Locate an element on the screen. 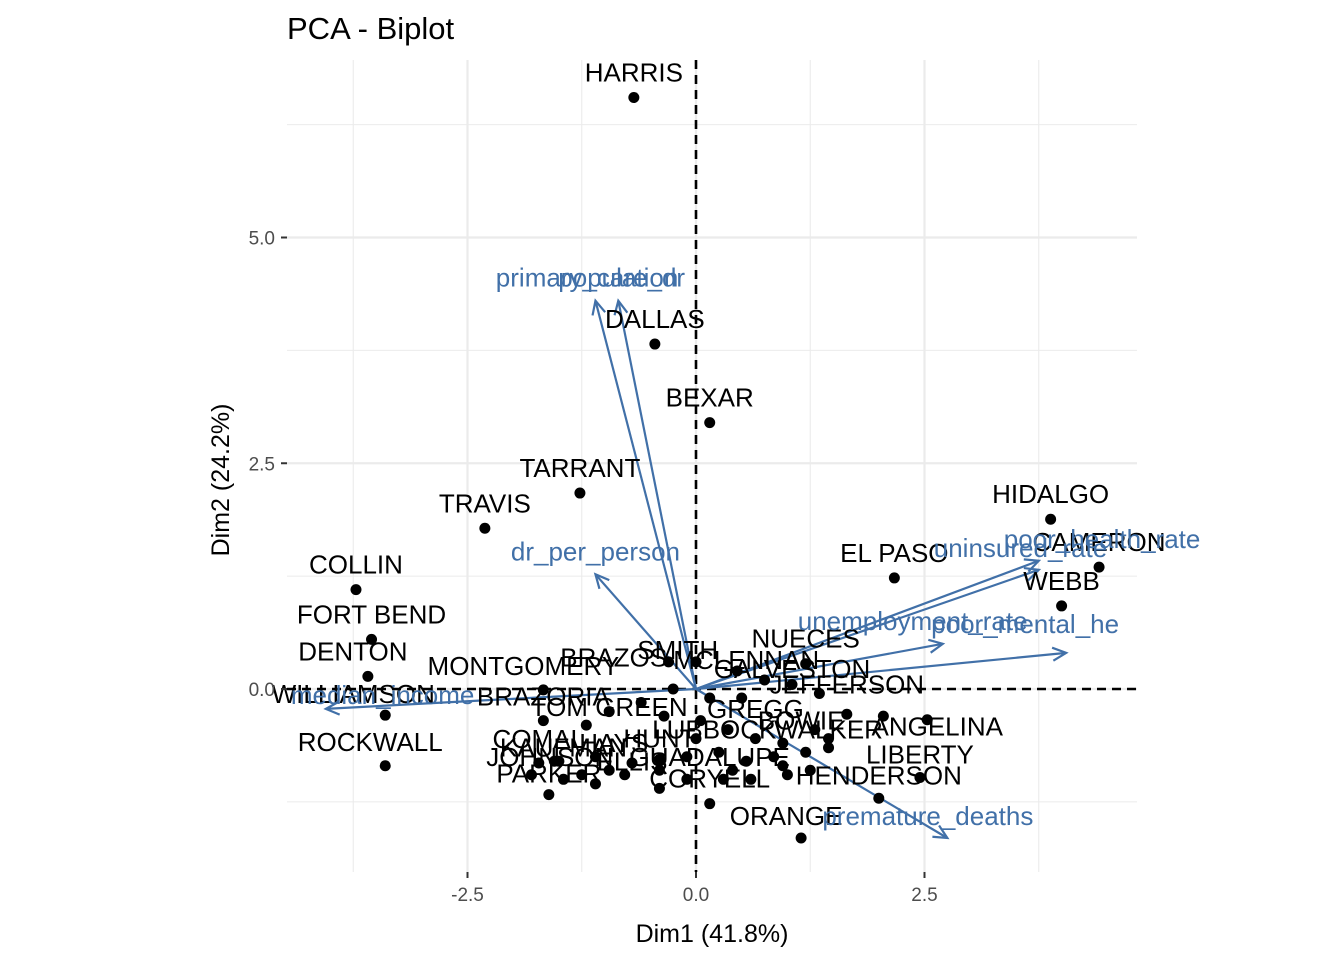  label-orange: ORANGE is located at coordinates (786, 816).